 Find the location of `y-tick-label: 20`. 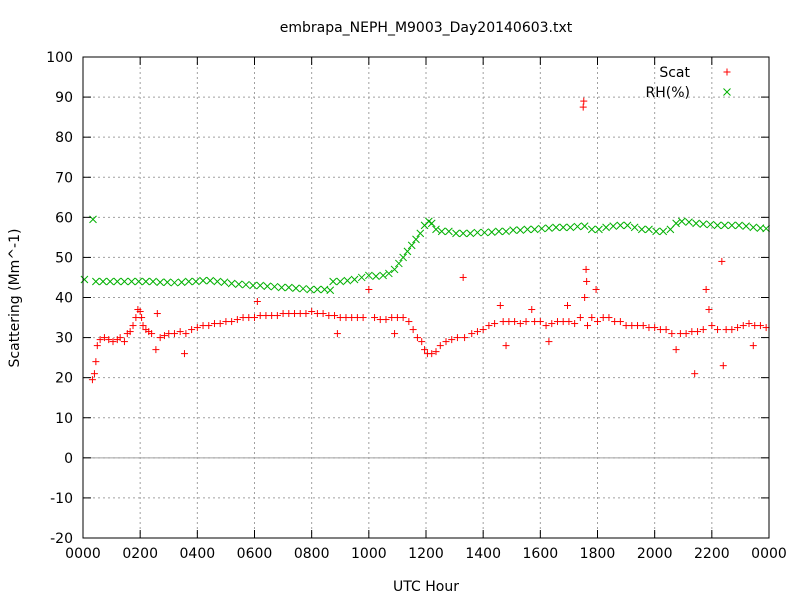

y-tick-label: 20 is located at coordinates (64, 379).